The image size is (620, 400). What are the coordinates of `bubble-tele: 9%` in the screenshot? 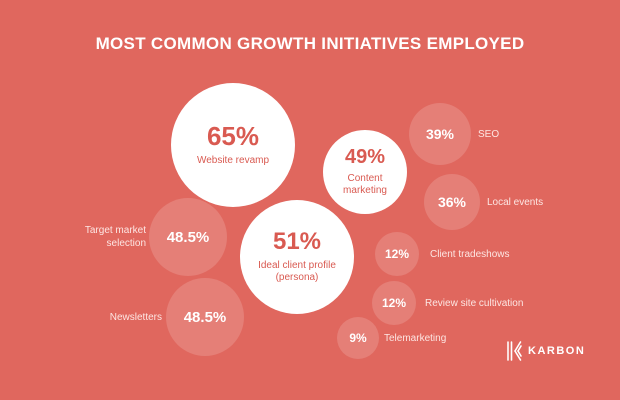 It's located at (358, 338).